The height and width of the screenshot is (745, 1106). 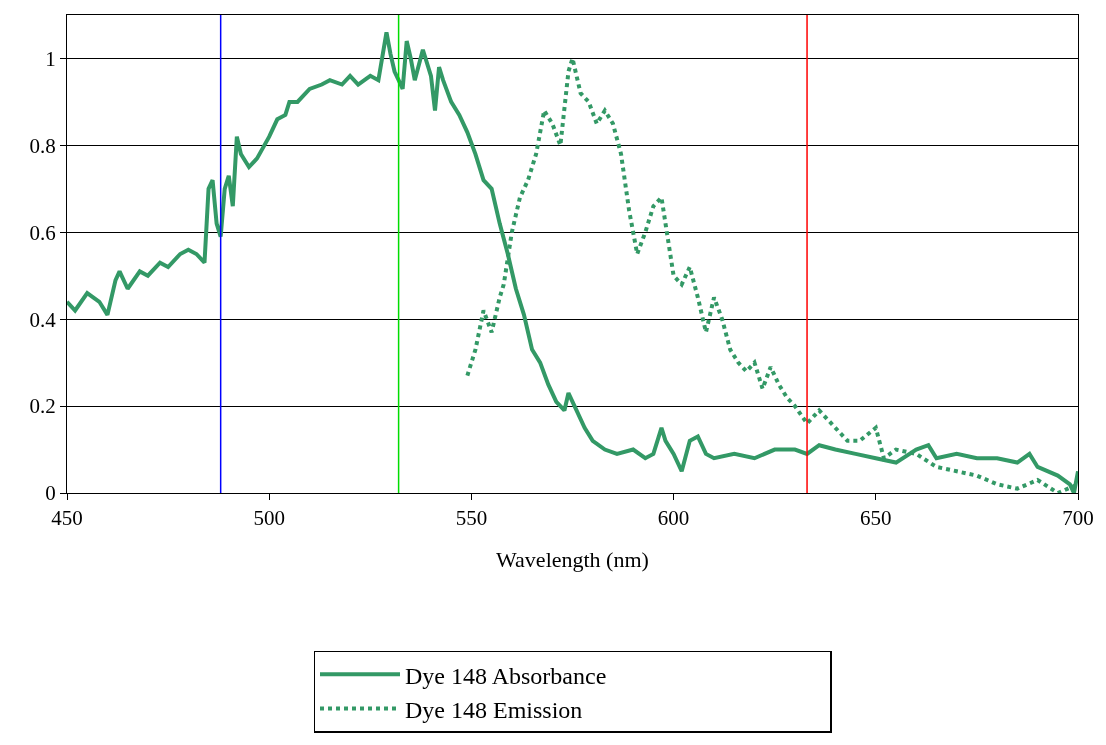 What do you see at coordinates (673, 518) in the screenshot?
I see `x-tick-label: 600` at bounding box center [673, 518].